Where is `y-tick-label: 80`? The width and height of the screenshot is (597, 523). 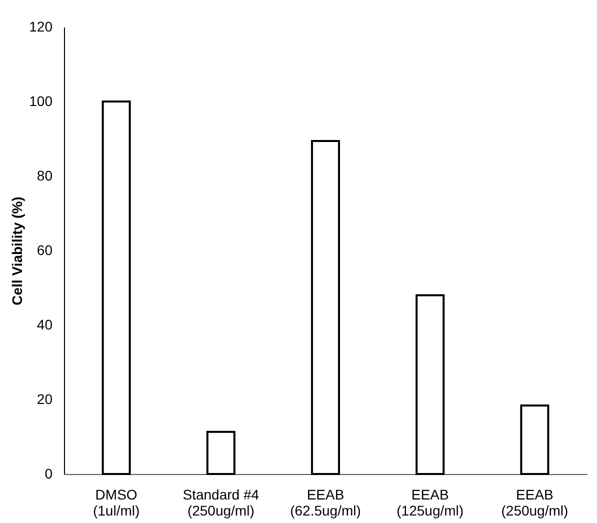
y-tick-label: 80 is located at coordinates (44, 176).